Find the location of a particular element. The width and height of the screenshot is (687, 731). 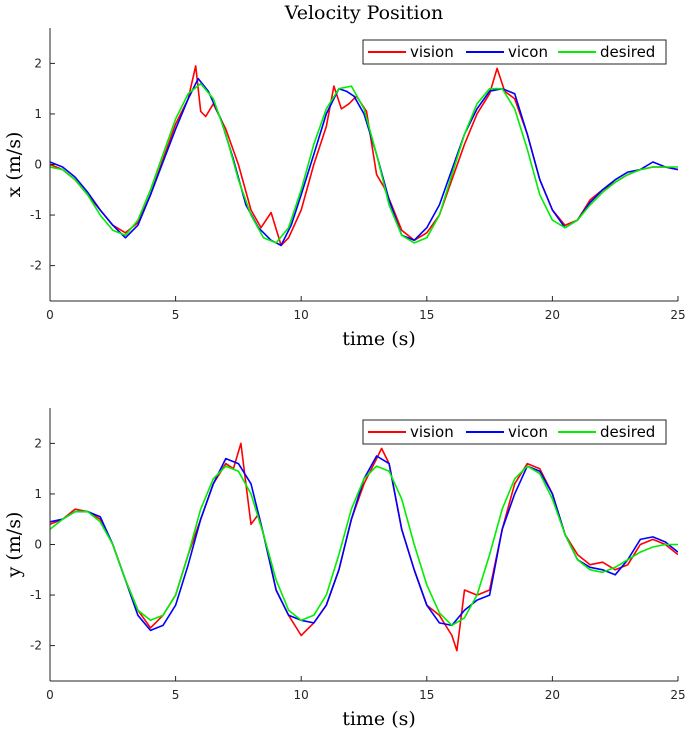

figure-title: Velocity Position is located at coordinates (364, 13).